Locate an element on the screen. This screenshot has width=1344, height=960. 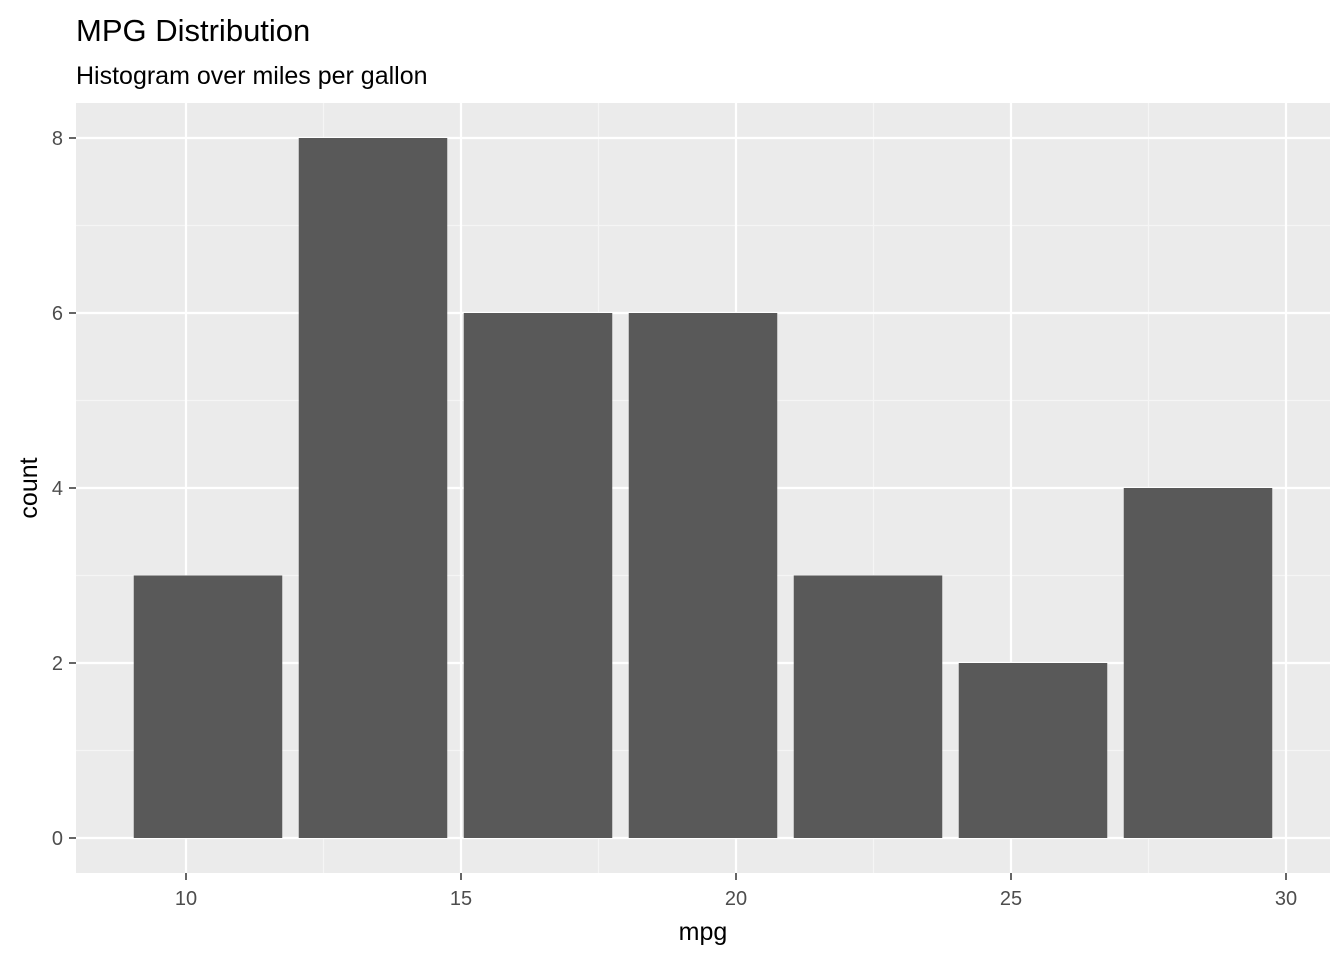
x-tick-label: 20 is located at coordinates (736, 899).